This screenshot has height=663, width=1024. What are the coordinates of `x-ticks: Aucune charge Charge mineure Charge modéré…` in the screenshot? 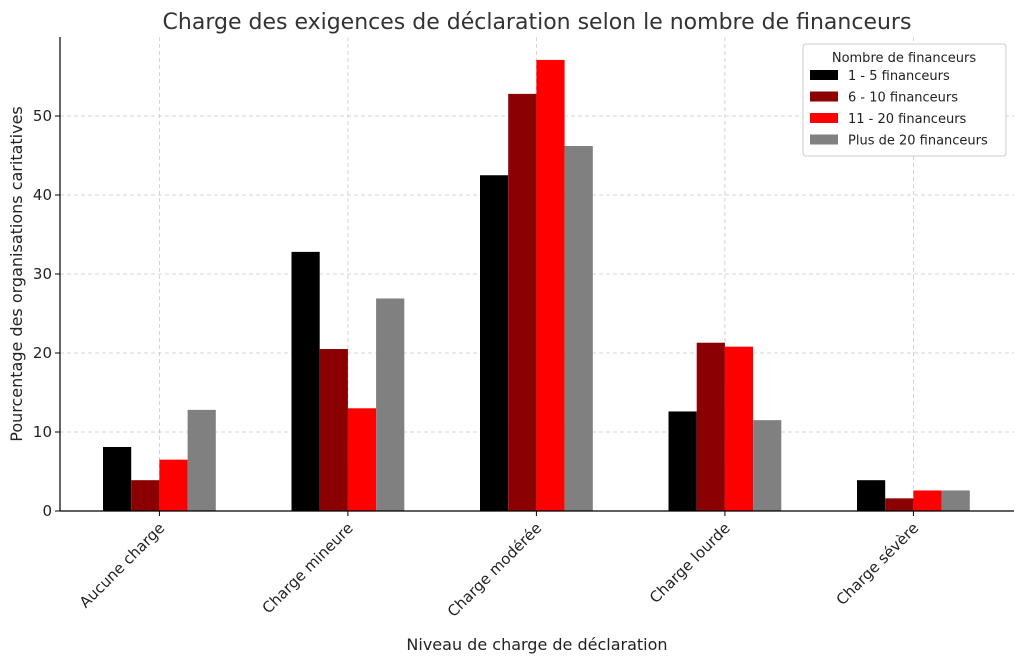 It's located at (499, 566).